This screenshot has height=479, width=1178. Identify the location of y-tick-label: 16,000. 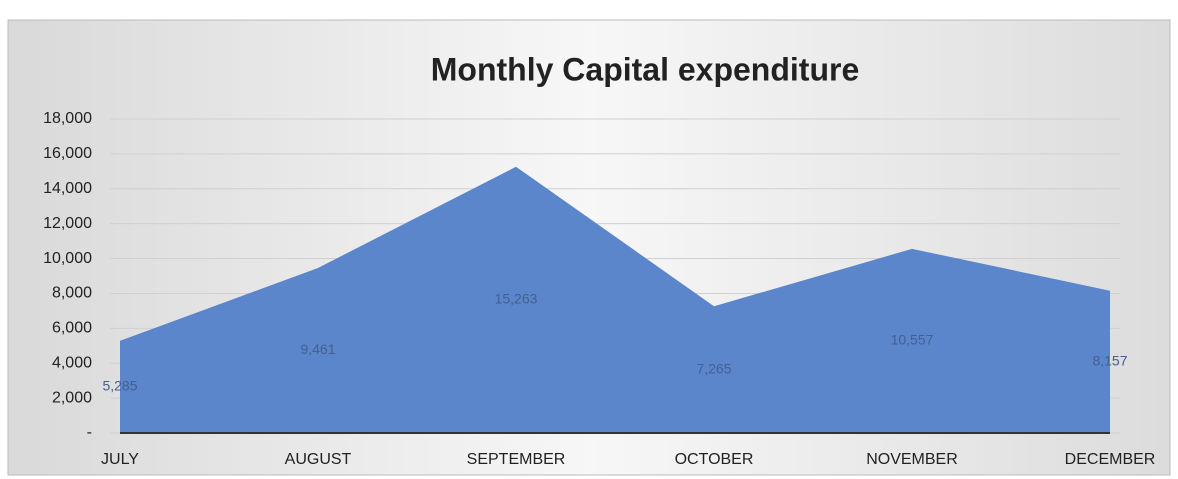
(67, 153).